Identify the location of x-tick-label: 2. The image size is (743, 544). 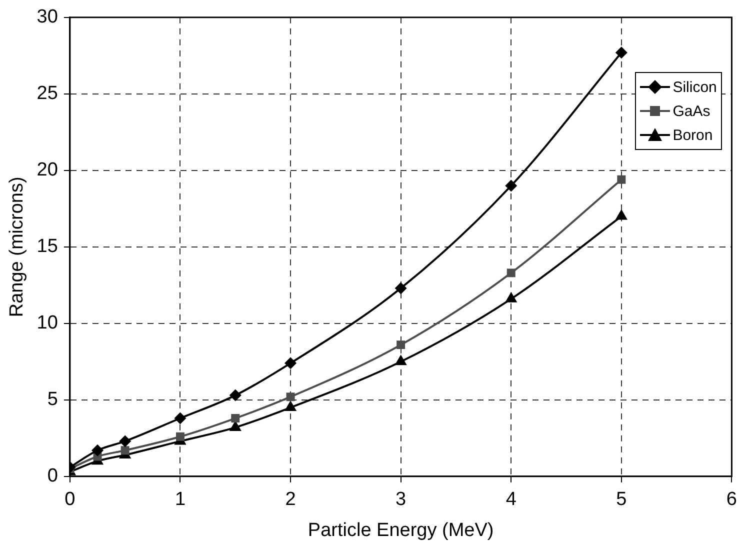
(290, 499).